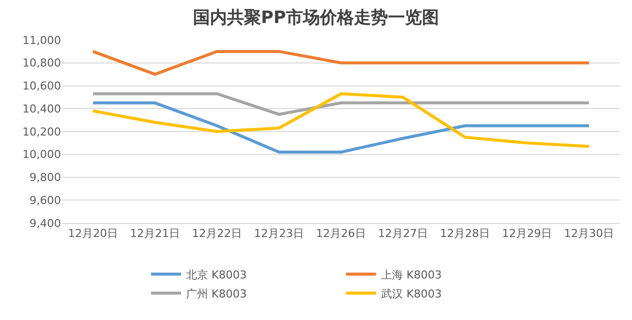  What do you see at coordinates (279, 233) in the screenshot?
I see `x-tick-label: 12月23日` at bounding box center [279, 233].